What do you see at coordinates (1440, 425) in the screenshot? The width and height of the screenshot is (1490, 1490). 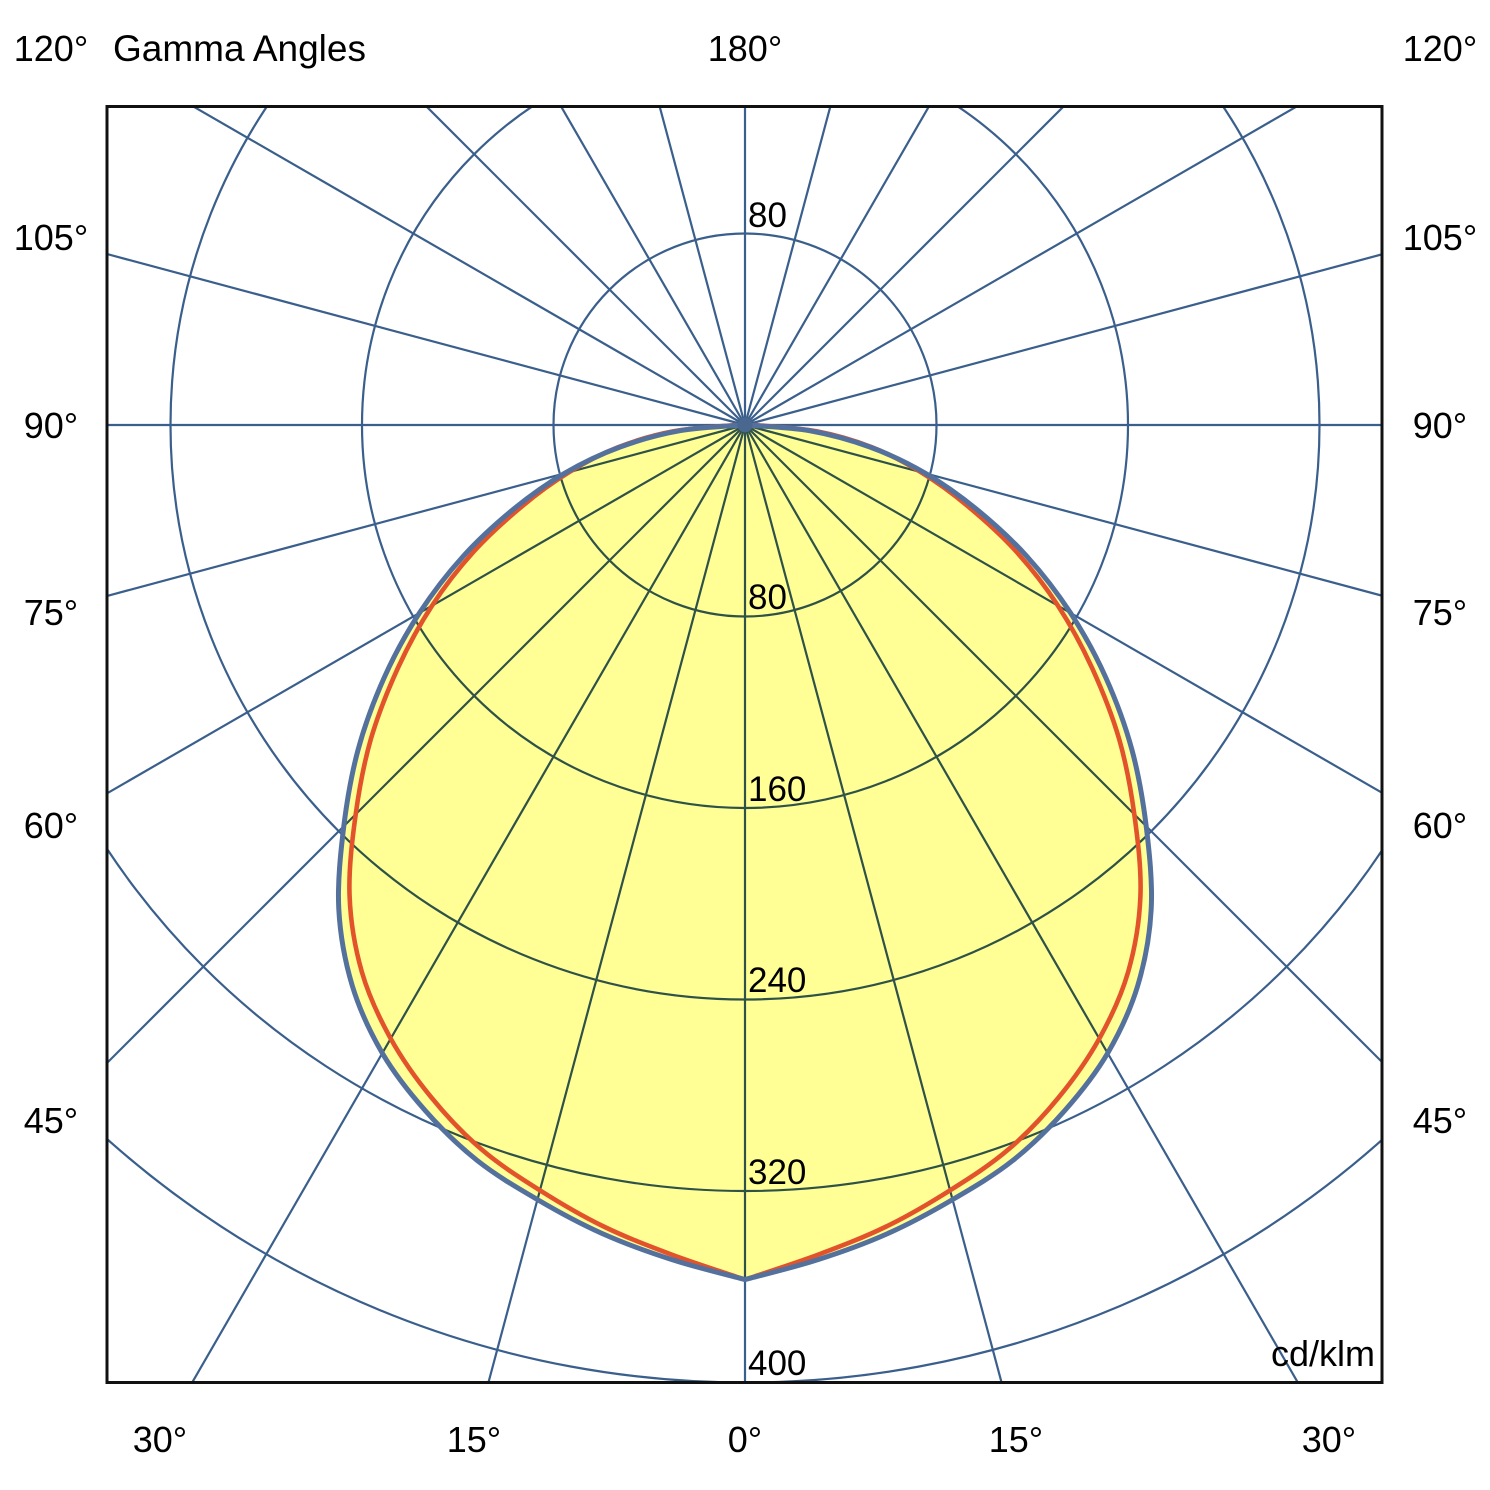 I see `angle-label-right-90: 90°` at bounding box center [1440, 425].